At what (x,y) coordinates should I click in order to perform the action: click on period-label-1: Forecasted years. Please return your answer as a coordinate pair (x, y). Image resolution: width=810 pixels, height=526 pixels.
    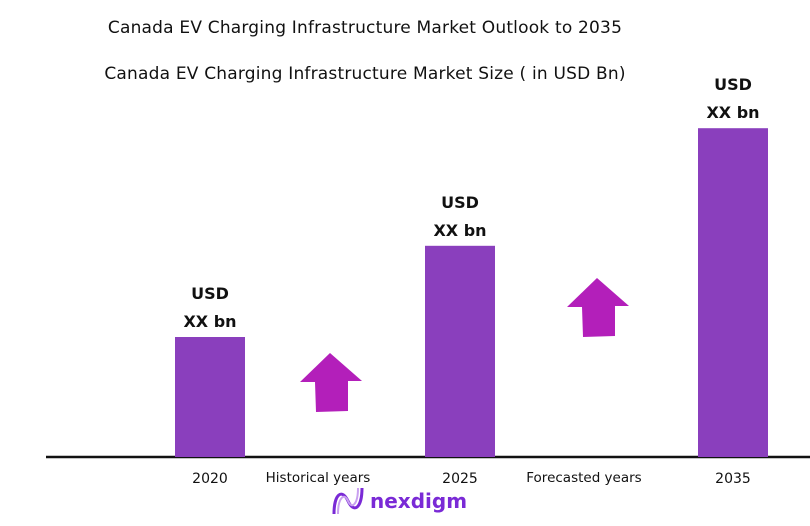
    Looking at the image, I should click on (583, 478).